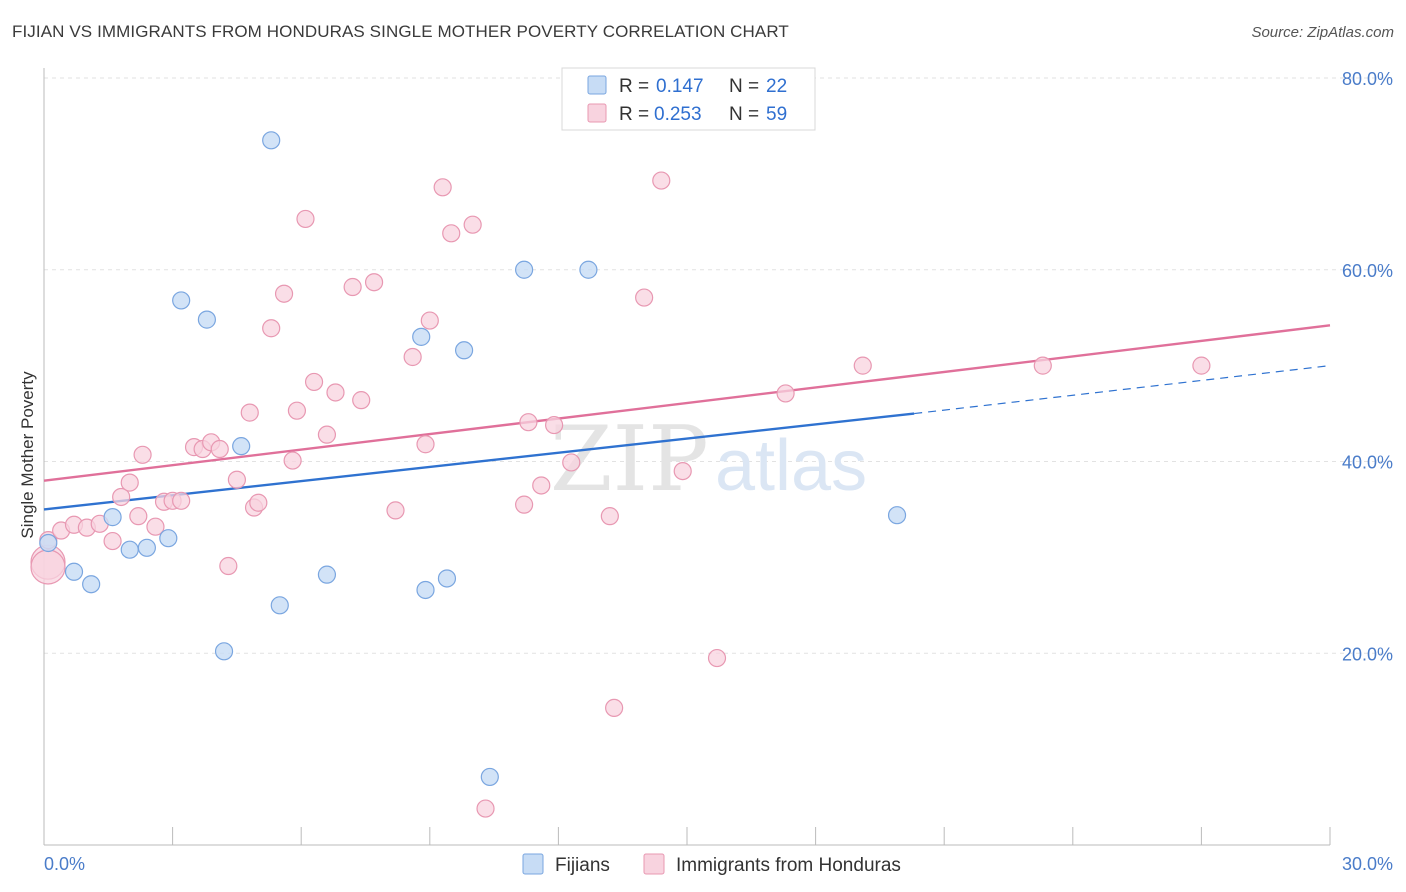 The image size is (1406, 892). I want to click on legend-r-label-1: R =, so click(634, 86).